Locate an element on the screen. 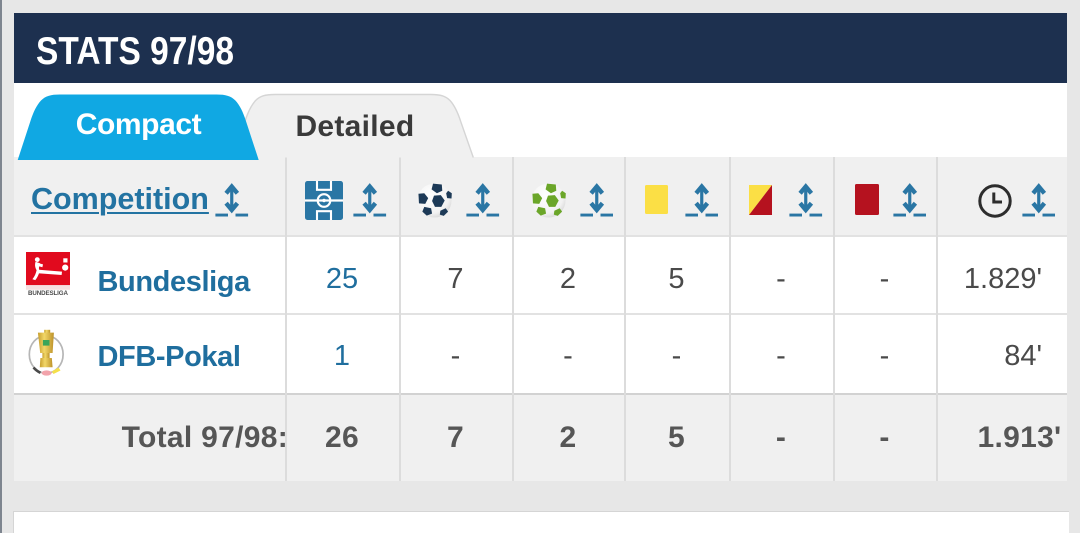 Image resolution: width=1080 pixels, height=533 pixels. svg-text: BUNDESLIGA is located at coordinates (48, 293).